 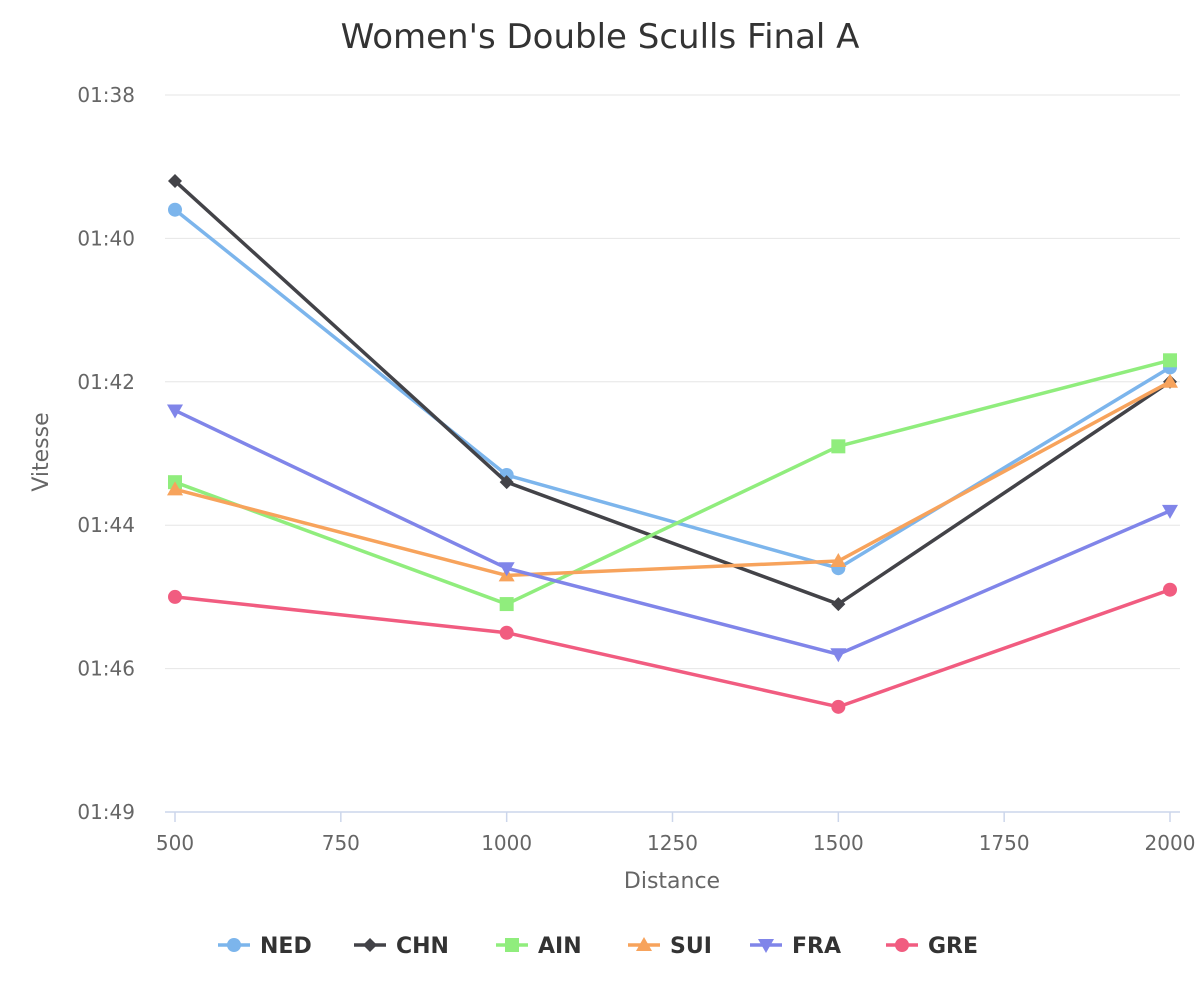 What do you see at coordinates (1170, 843) in the screenshot?
I see `x-tick-label: 2000` at bounding box center [1170, 843].